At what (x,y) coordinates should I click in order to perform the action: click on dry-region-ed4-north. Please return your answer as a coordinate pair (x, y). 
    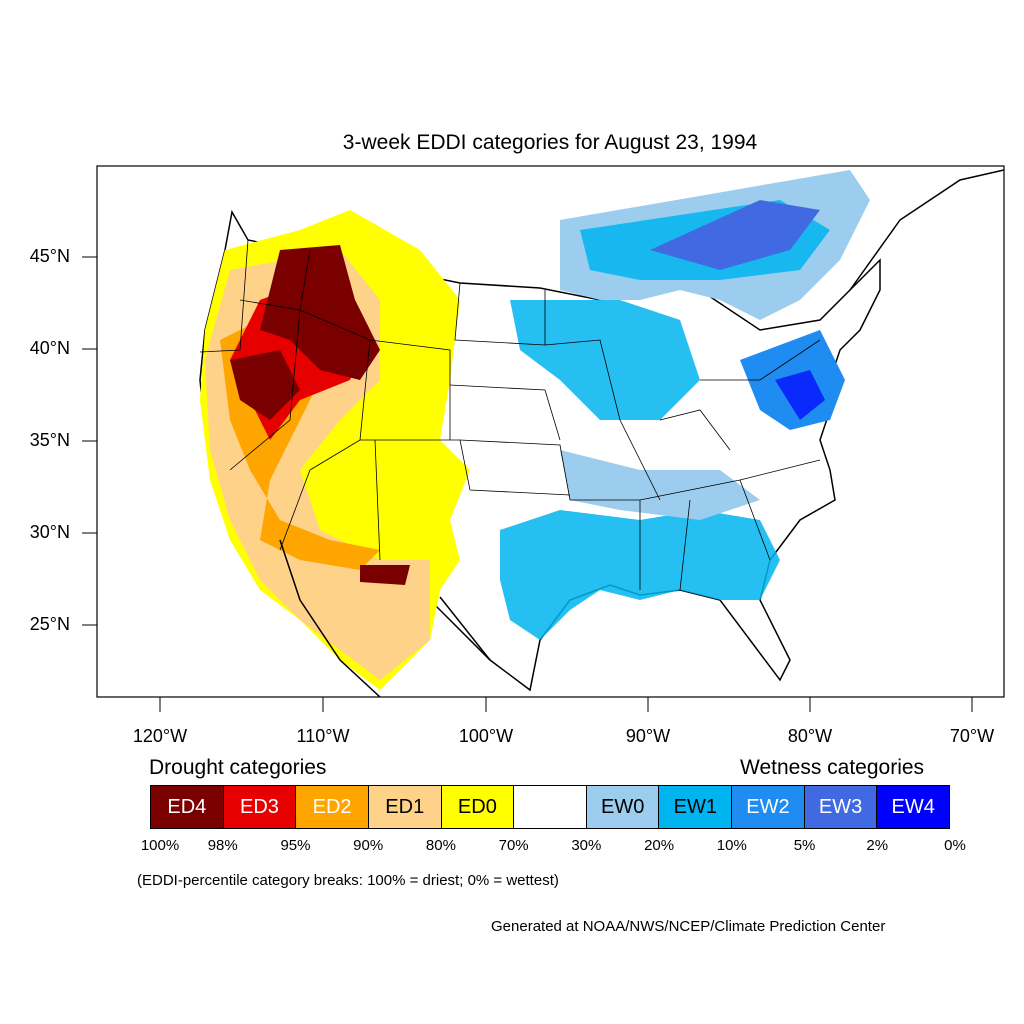
    Looking at the image, I should click on (320, 312).